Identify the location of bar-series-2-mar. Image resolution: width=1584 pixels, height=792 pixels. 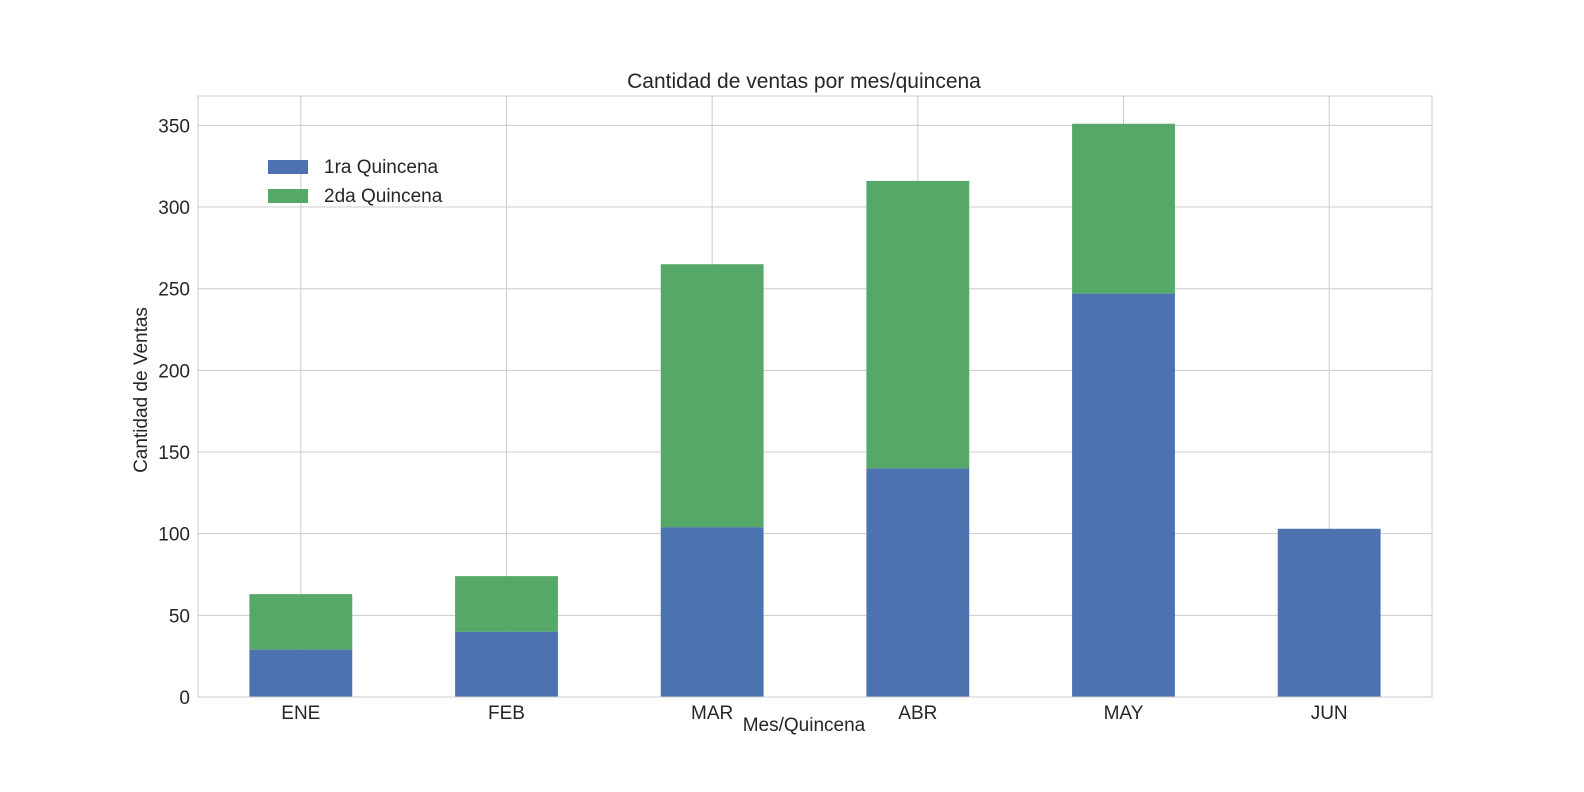
(712, 396).